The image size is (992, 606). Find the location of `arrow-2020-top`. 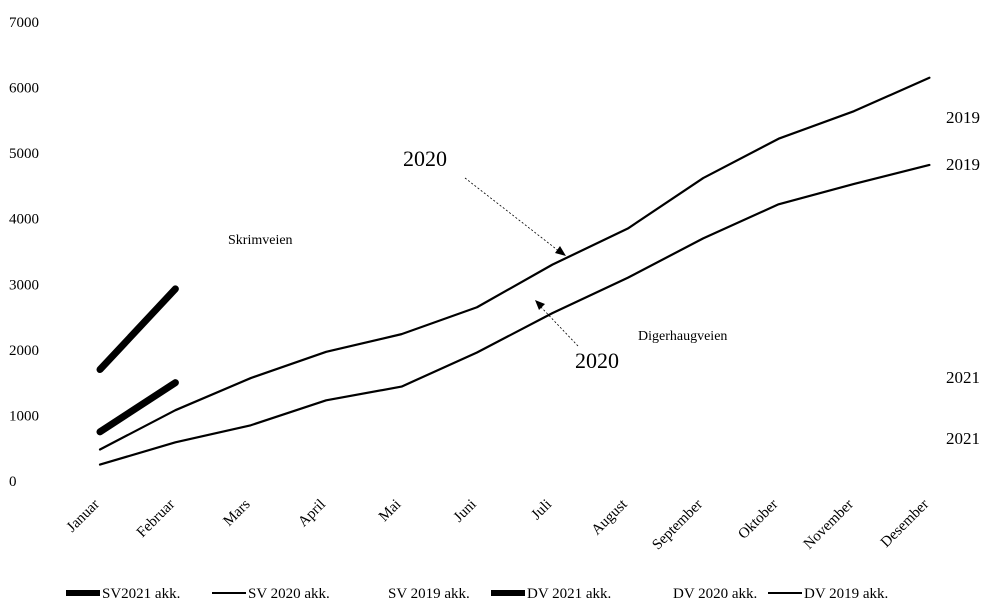

arrow-2020-top is located at coordinates (512, 215).